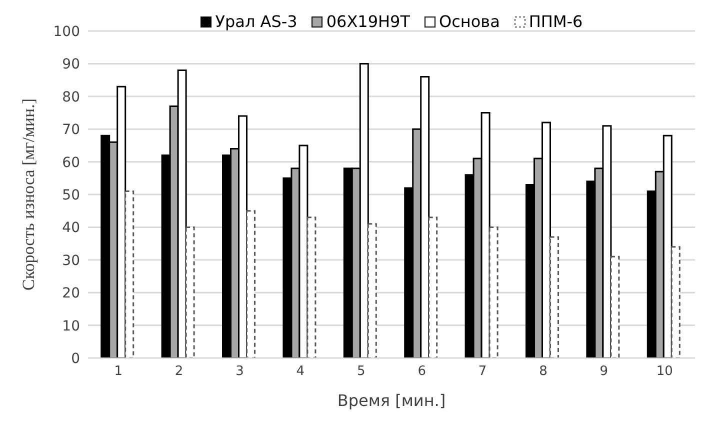  Describe the element at coordinates (71, 228) in the screenshot. I see `y-tick-label: 40` at that location.